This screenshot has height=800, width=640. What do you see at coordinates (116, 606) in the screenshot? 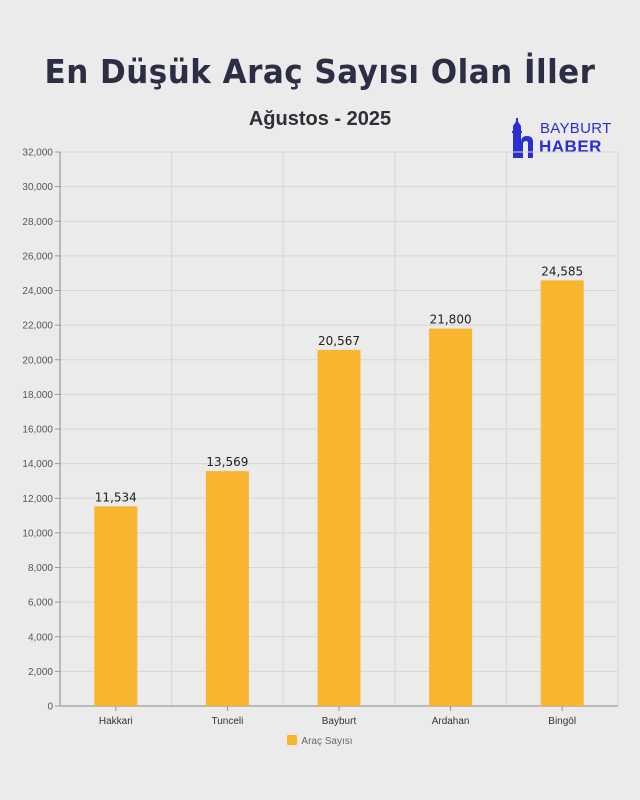
I see `bar-hakkari` at bounding box center [116, 606].